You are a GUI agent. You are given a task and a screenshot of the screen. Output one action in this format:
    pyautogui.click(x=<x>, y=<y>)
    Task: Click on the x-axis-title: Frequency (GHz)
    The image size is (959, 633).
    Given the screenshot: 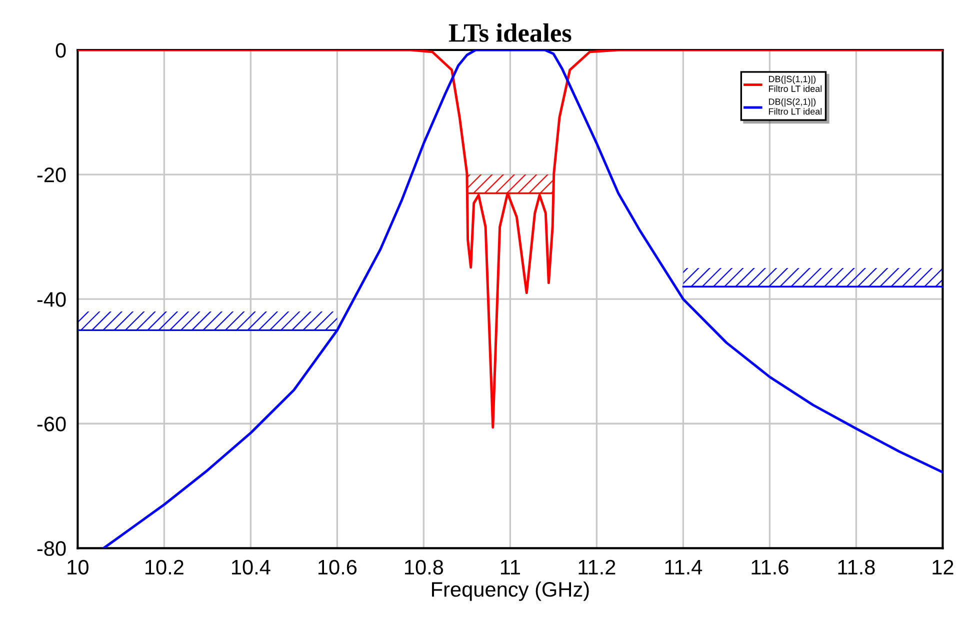 What is the action you would take?
    pyautogui.click(x=510, y=591)
    